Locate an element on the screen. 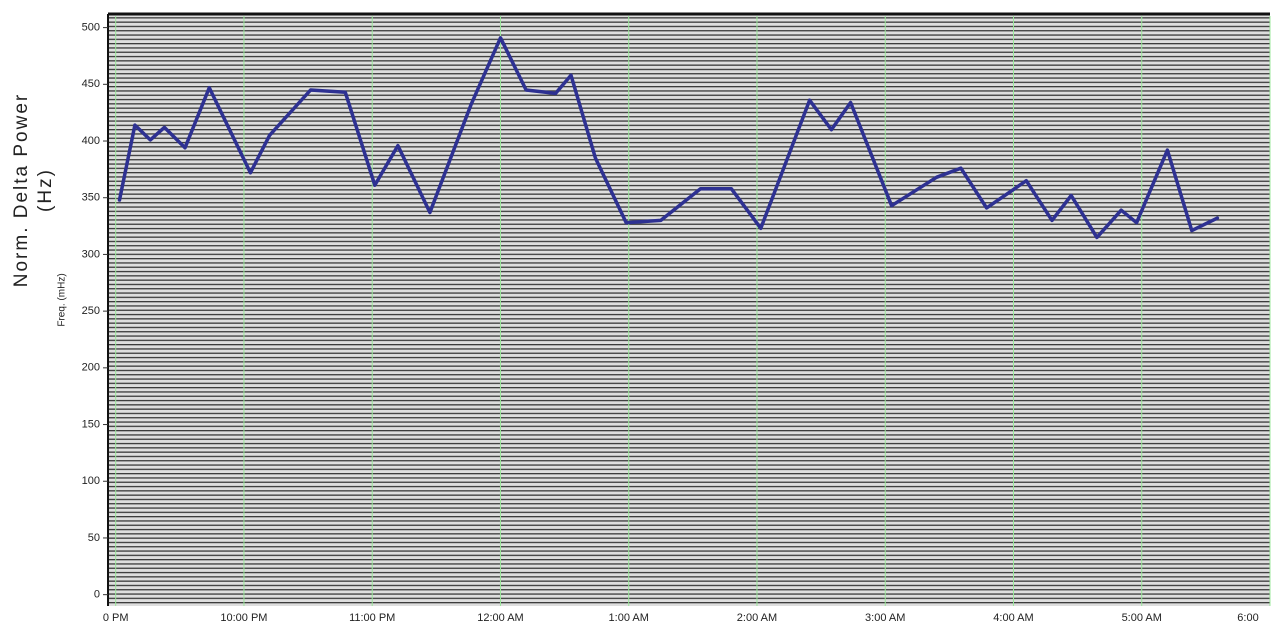 The width and height of the screenshot is (1278, 637). y-tick-label: 300 is located at coordinates (91, 254).